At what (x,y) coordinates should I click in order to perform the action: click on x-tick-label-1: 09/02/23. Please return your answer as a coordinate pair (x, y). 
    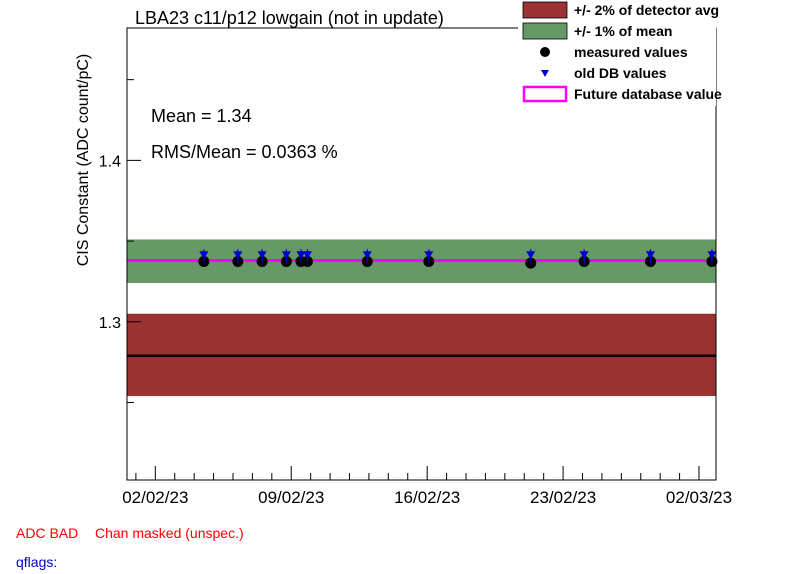
    Looking at the image, I should click on (291, 497).